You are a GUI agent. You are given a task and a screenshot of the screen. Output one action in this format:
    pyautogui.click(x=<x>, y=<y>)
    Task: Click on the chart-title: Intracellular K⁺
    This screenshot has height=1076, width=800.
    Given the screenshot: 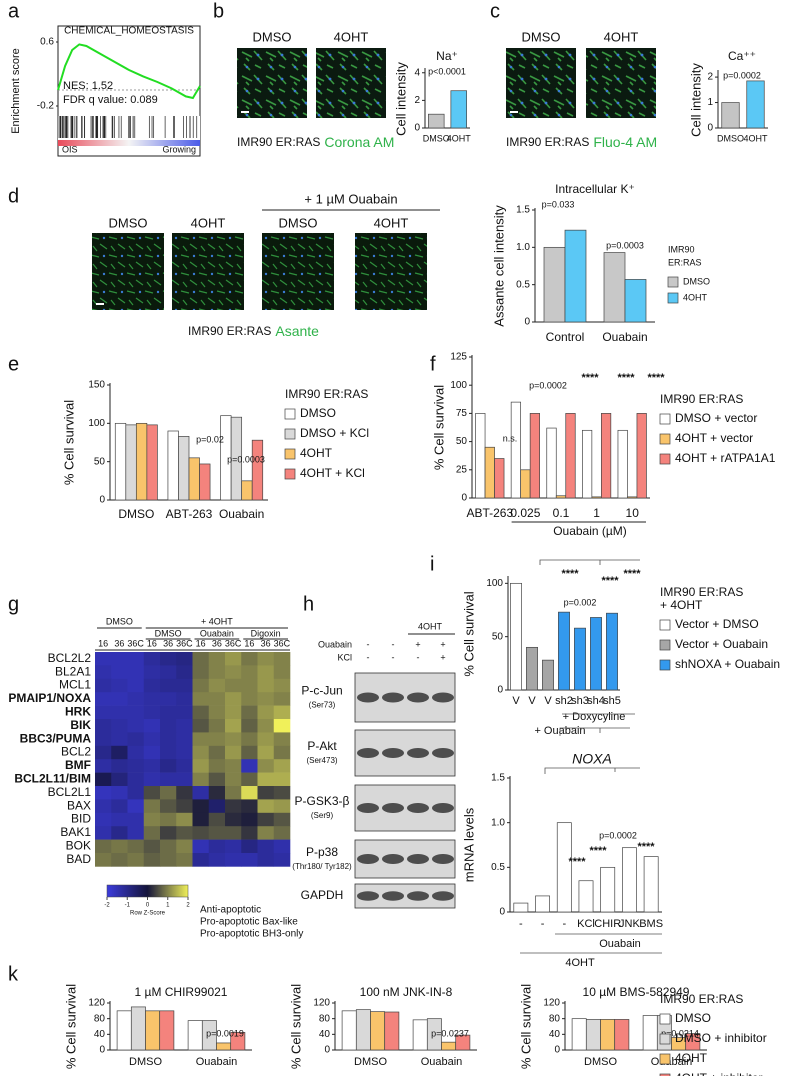 What is the action you would take?
    pyautogui.click(x=595, y=189)
    